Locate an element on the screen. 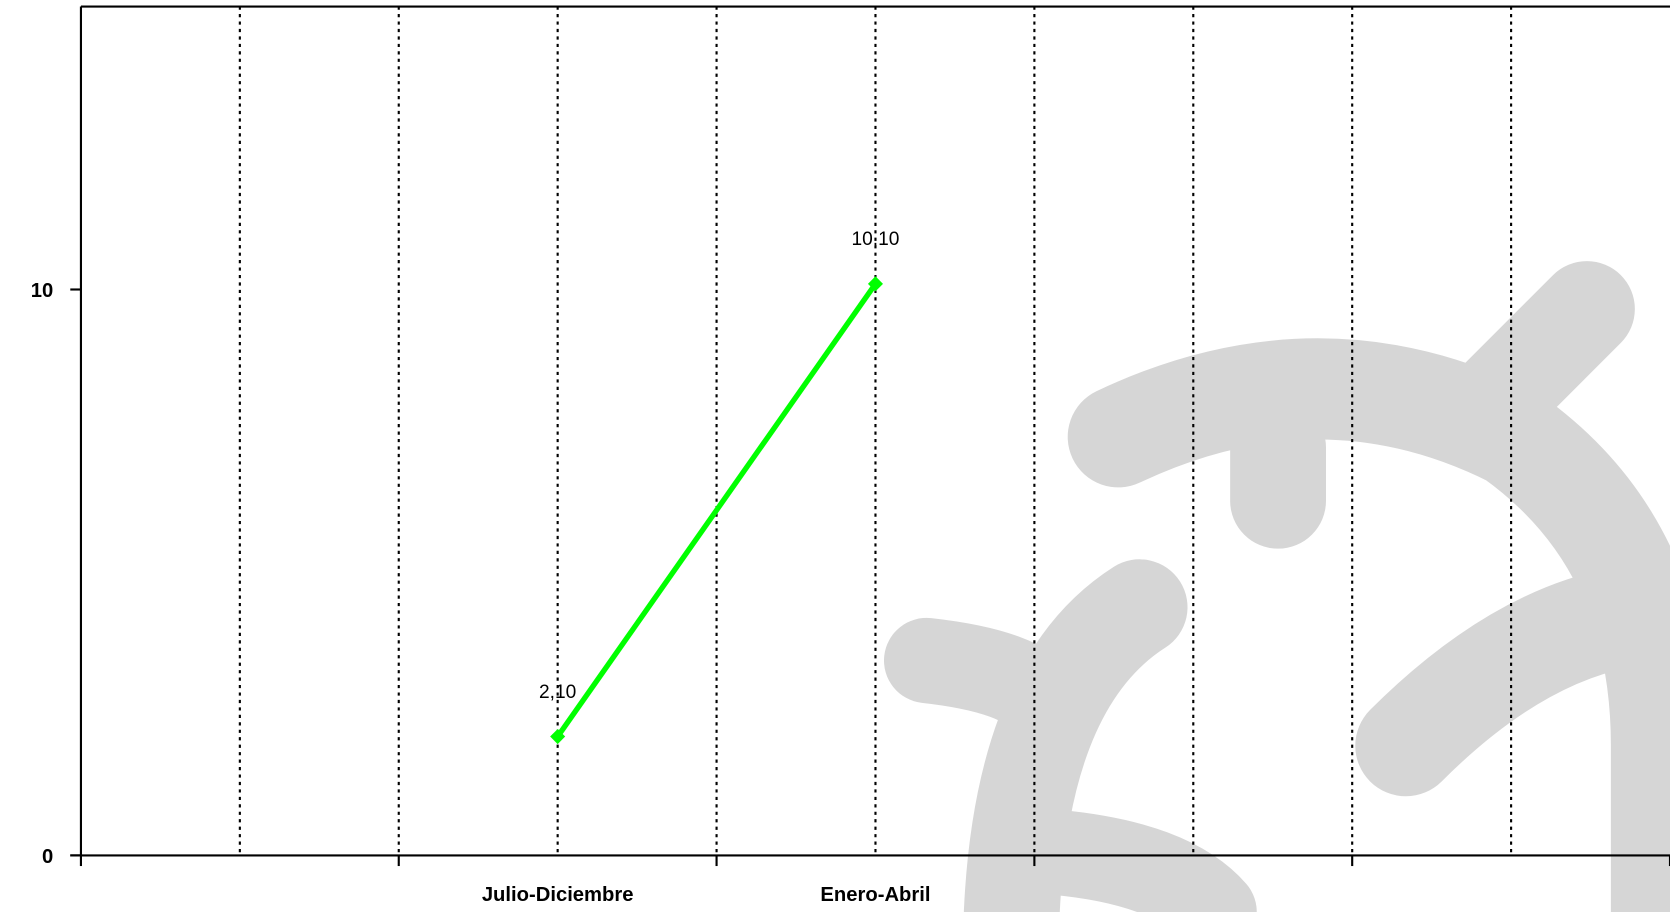  y-tick-label: 10 is located at coordinates (42, 291).